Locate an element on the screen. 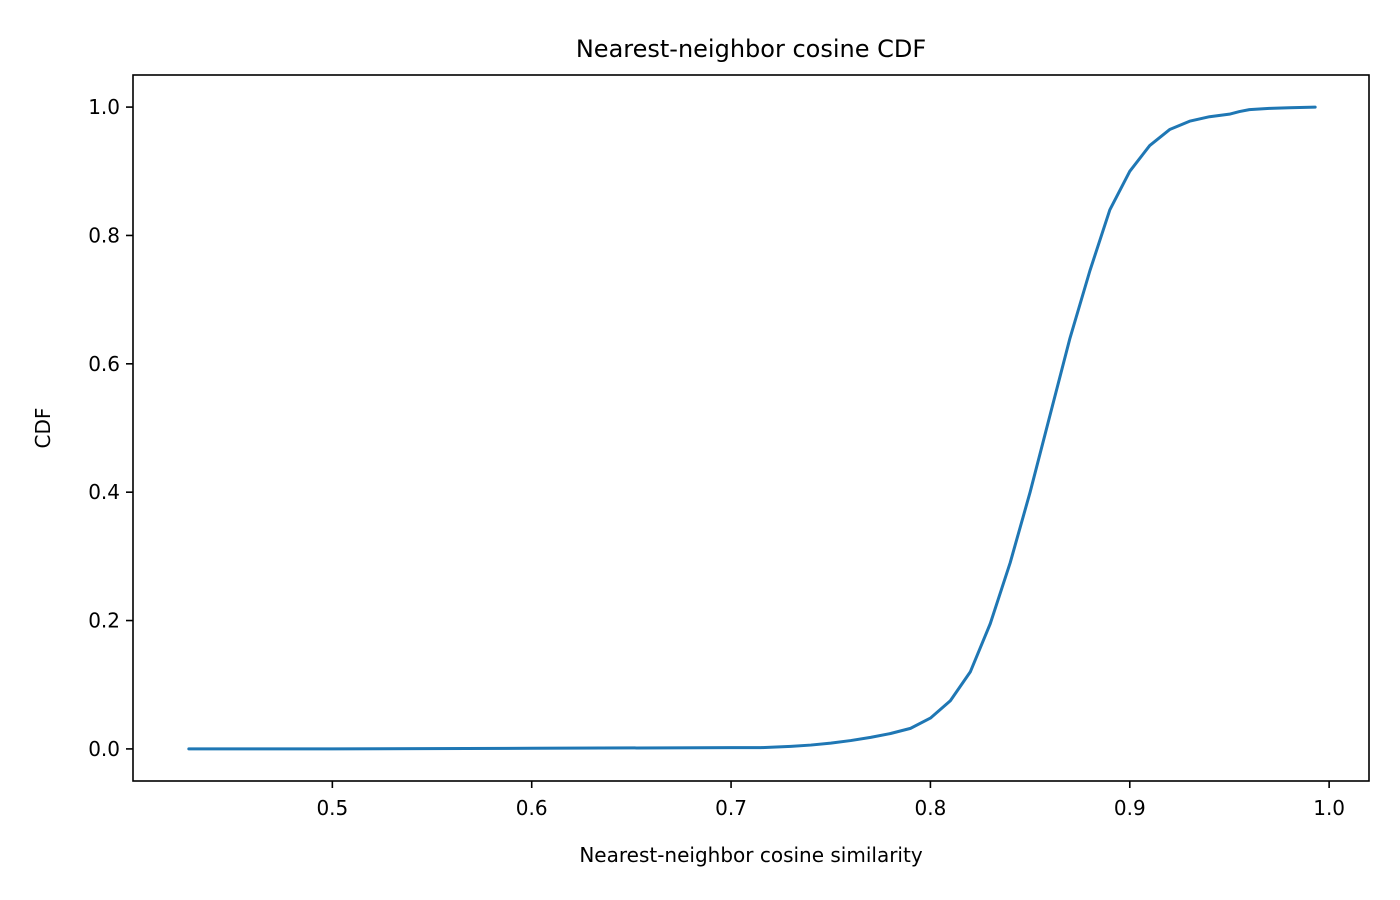 The width and height of the screenshot is (1400, 900). y-tick-label: 0.6 is located at coordinates (104, 364).